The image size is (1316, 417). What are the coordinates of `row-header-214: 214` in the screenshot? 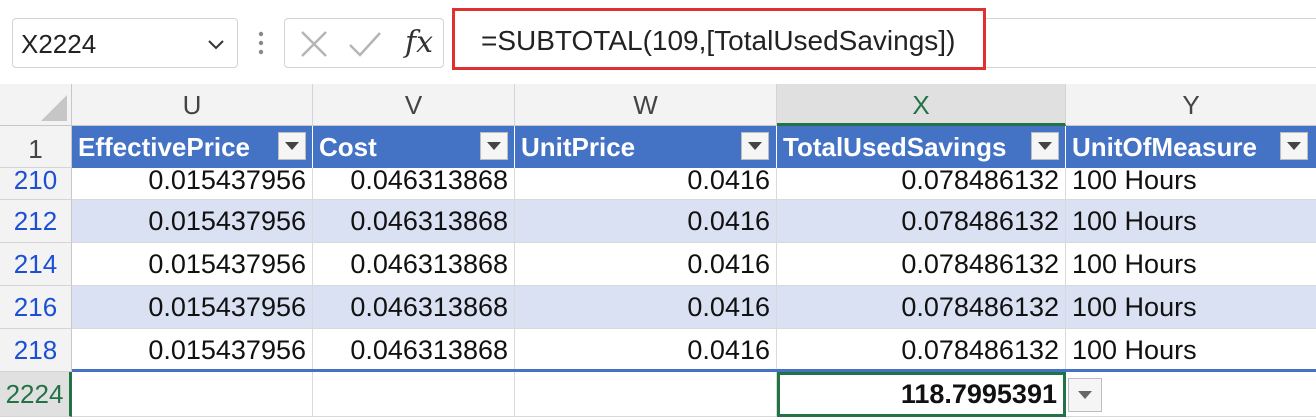 It's located at (36, 264).